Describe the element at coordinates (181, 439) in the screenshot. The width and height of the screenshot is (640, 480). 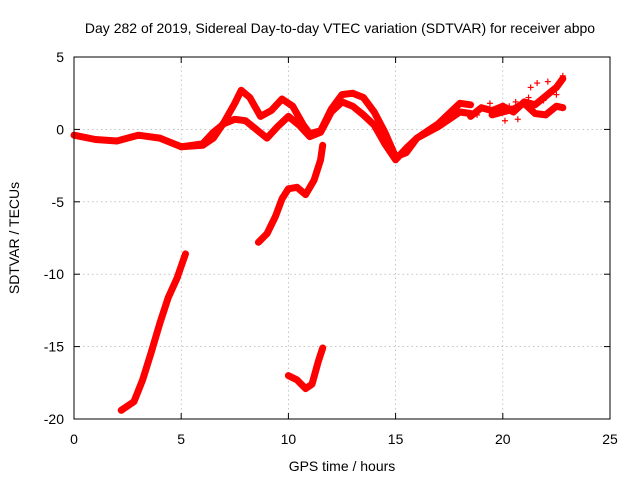
I see `x-tick-label: 5` at that location.